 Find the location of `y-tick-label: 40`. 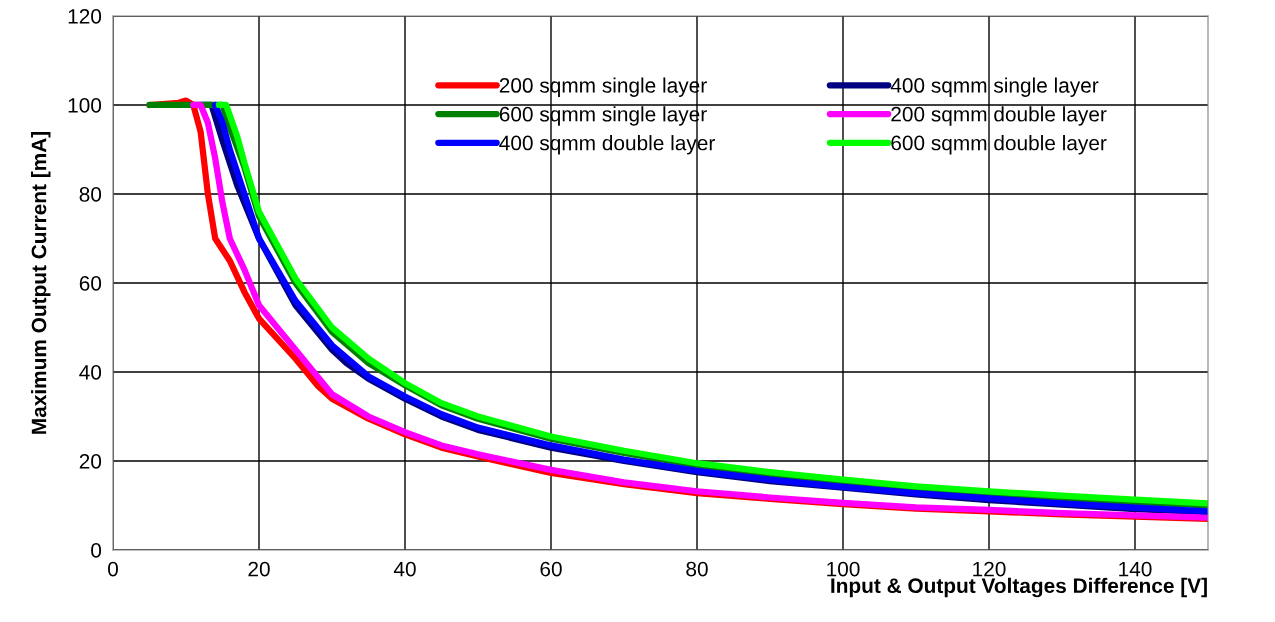

y-tick-label: 40 is located at coordinates (90, 372).